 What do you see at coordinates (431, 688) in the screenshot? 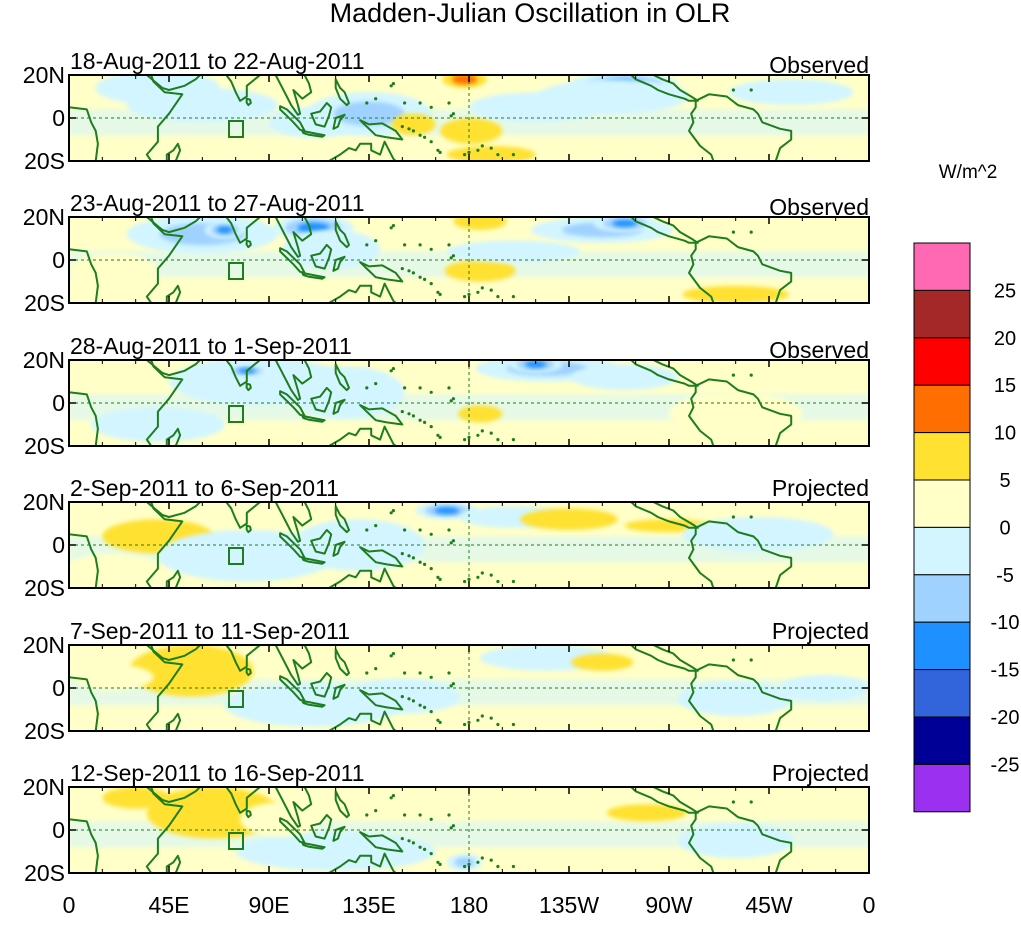
I see `coastlines` at bounding box center [431, 688].